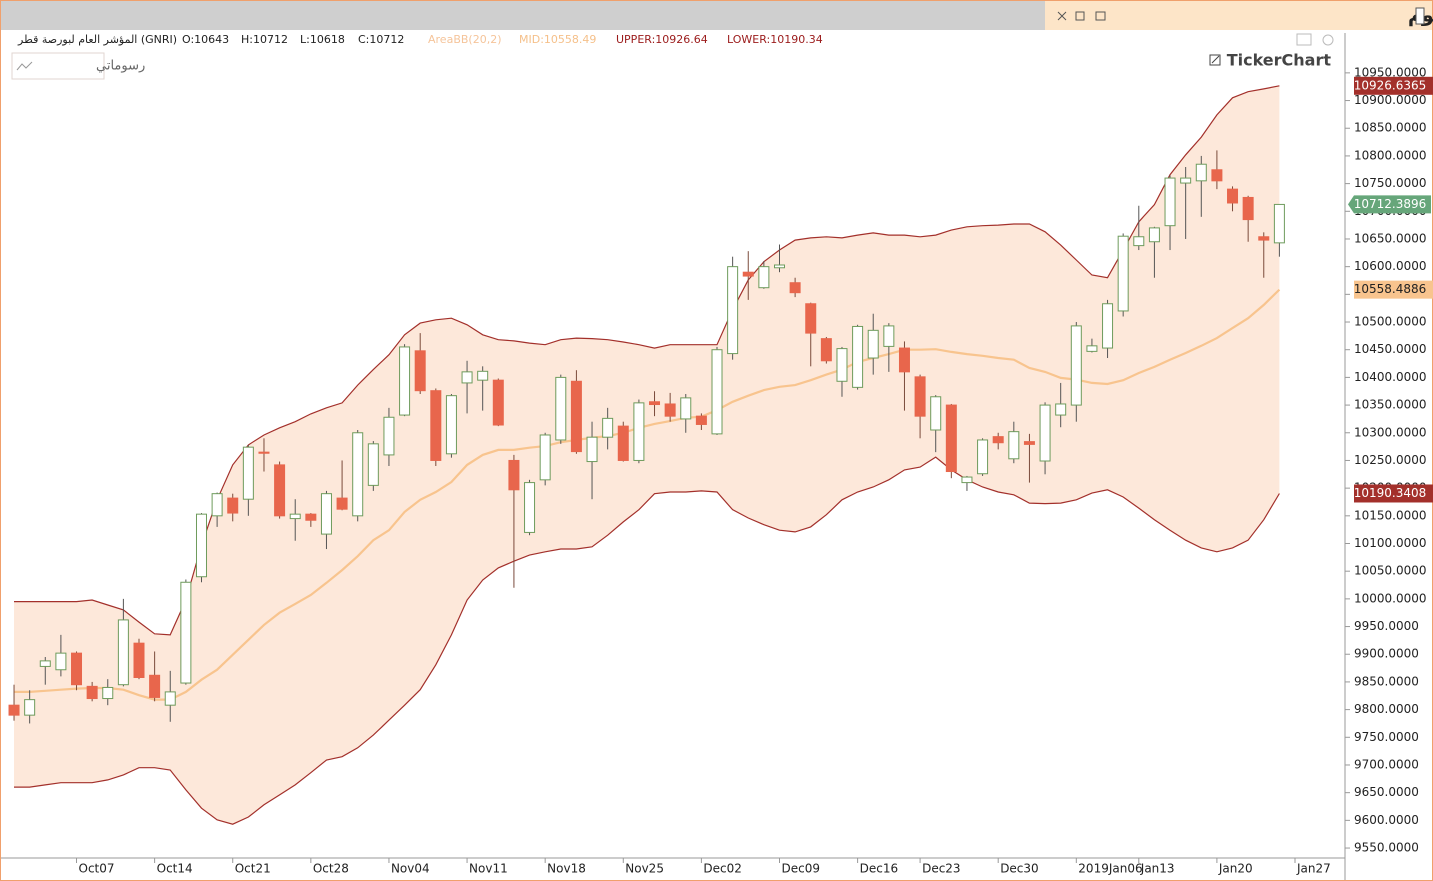  I want to click on price-tag-label: 10558.4886, so click(1390, 289).